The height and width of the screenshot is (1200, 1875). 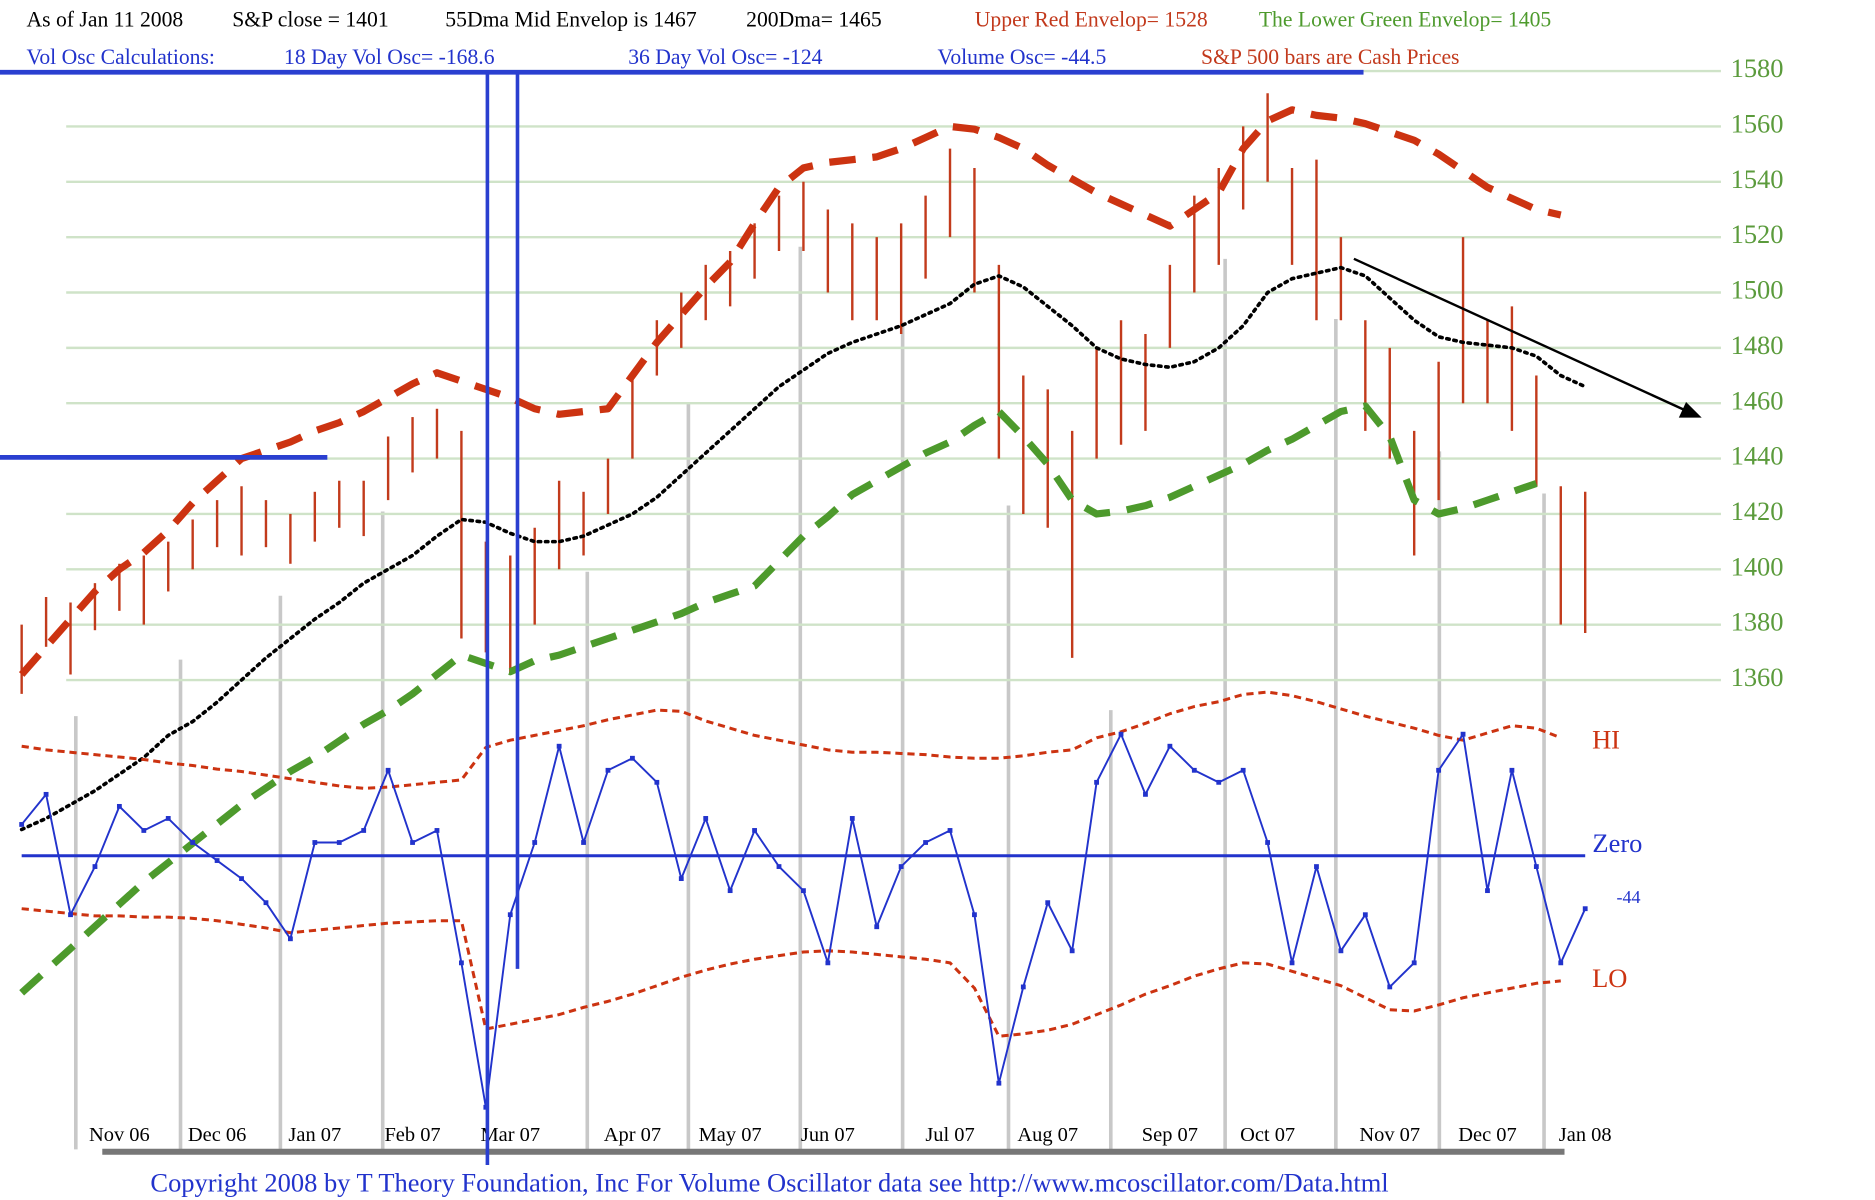 I want to click on header-text: Volume Osc= -44.5, so click(x=1022, y=57).